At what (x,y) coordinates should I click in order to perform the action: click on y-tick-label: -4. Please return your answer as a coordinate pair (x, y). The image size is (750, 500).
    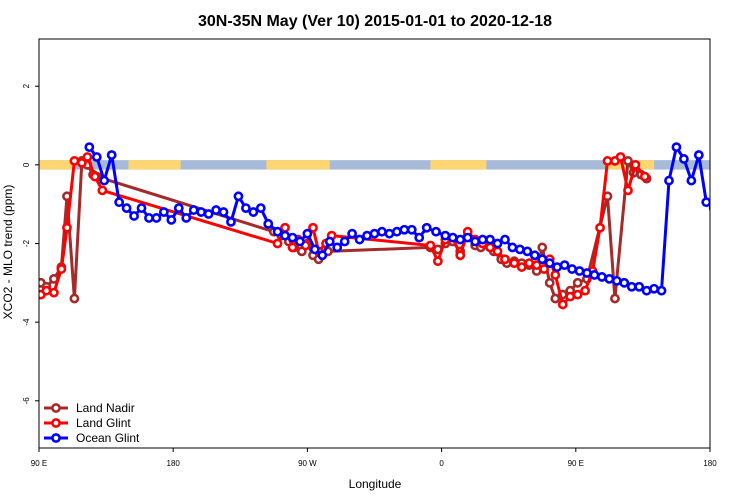
    Looking at the image, I should click on (26, 322).